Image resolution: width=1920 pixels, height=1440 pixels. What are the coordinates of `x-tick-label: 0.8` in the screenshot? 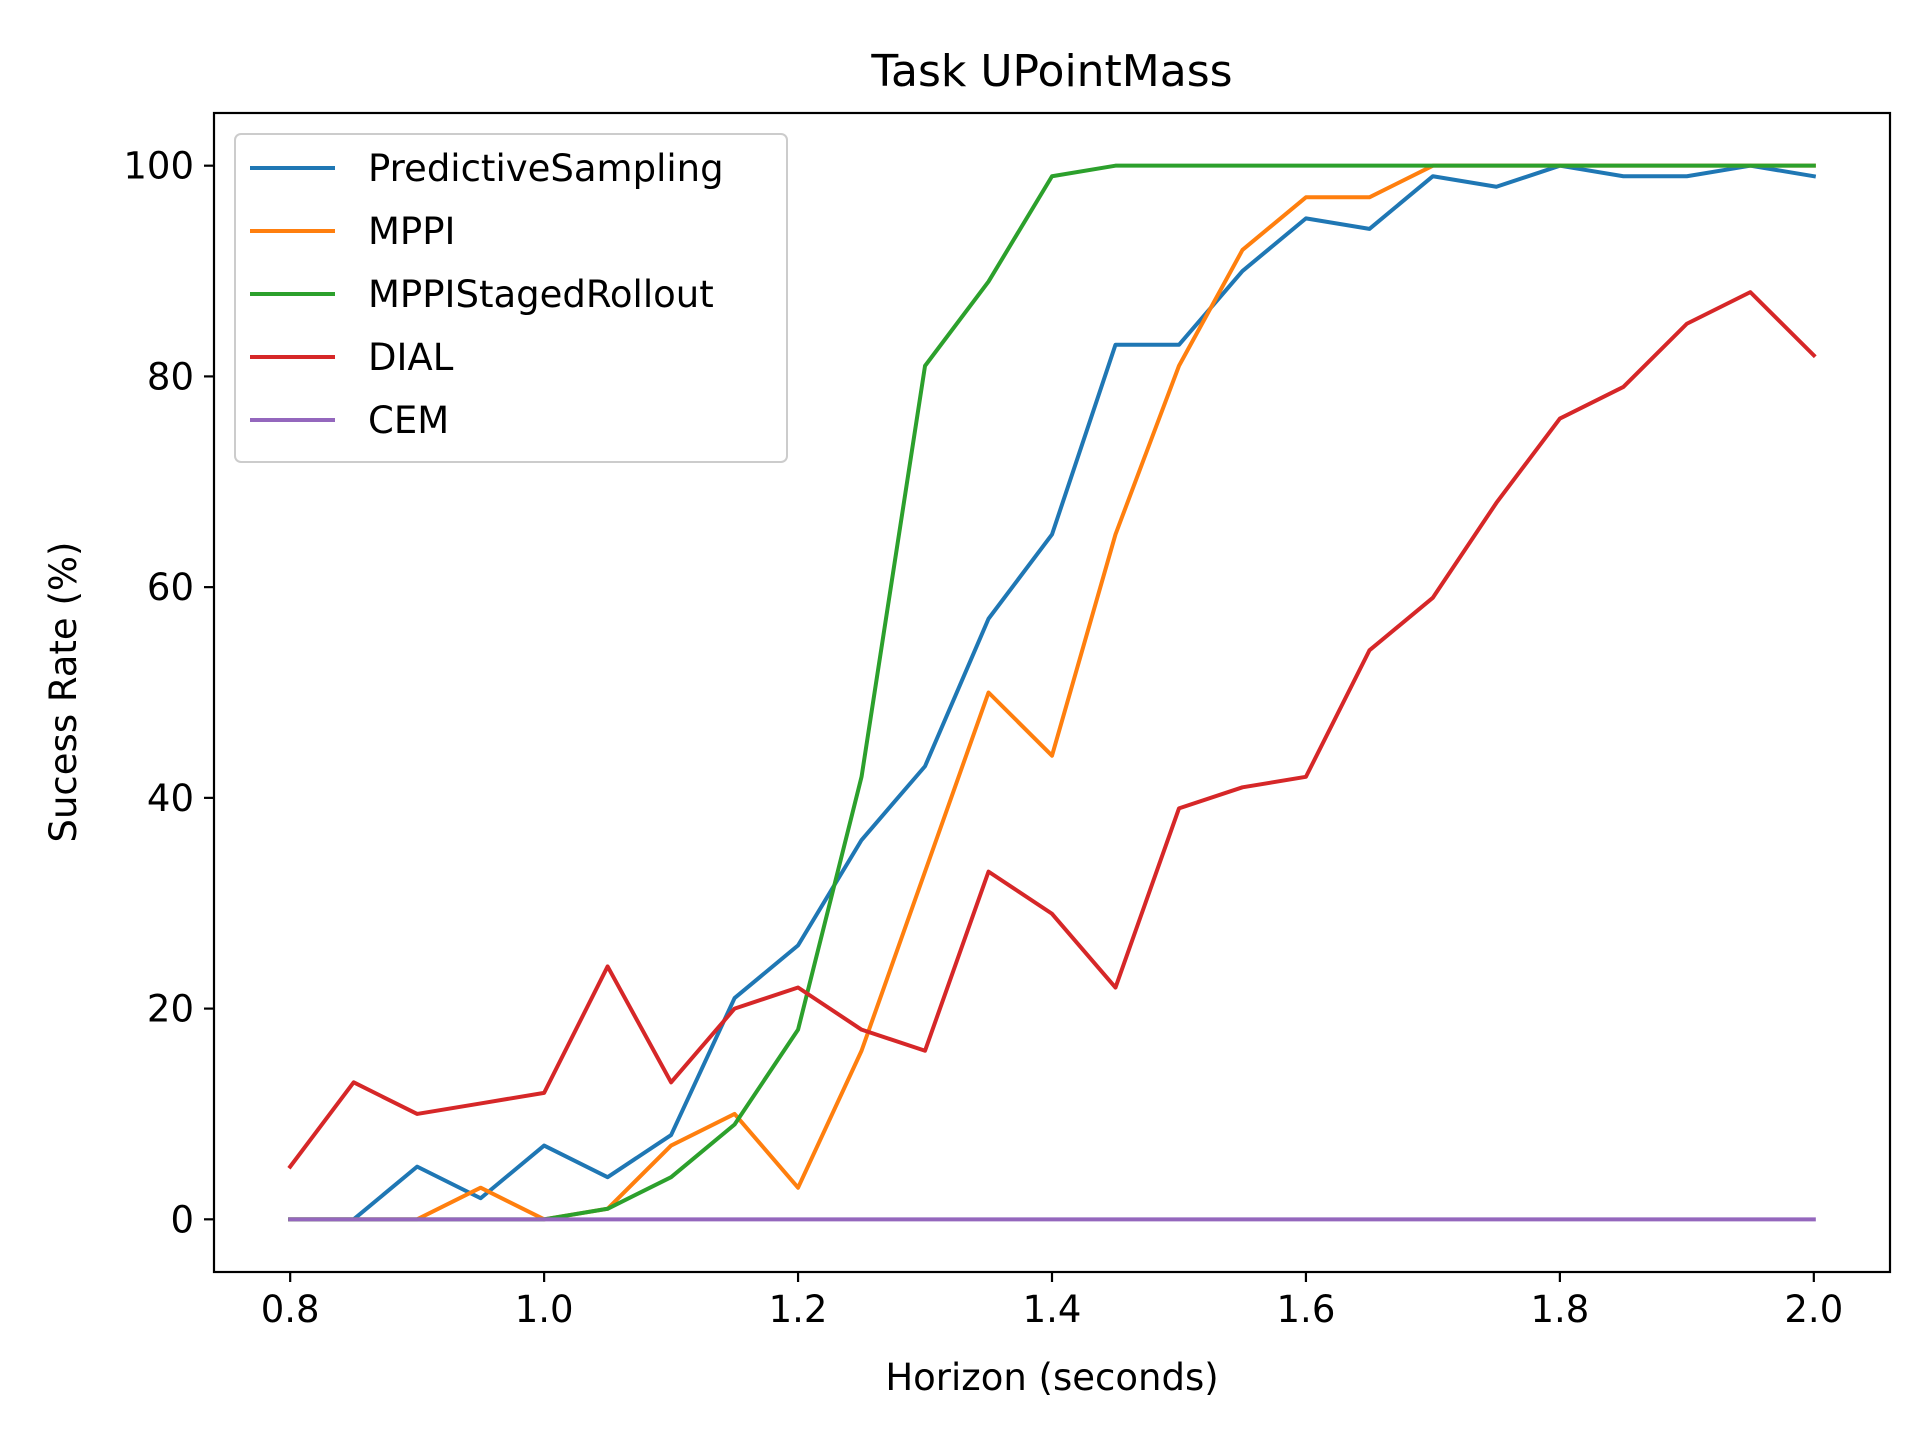 It's located at (290, 1309).